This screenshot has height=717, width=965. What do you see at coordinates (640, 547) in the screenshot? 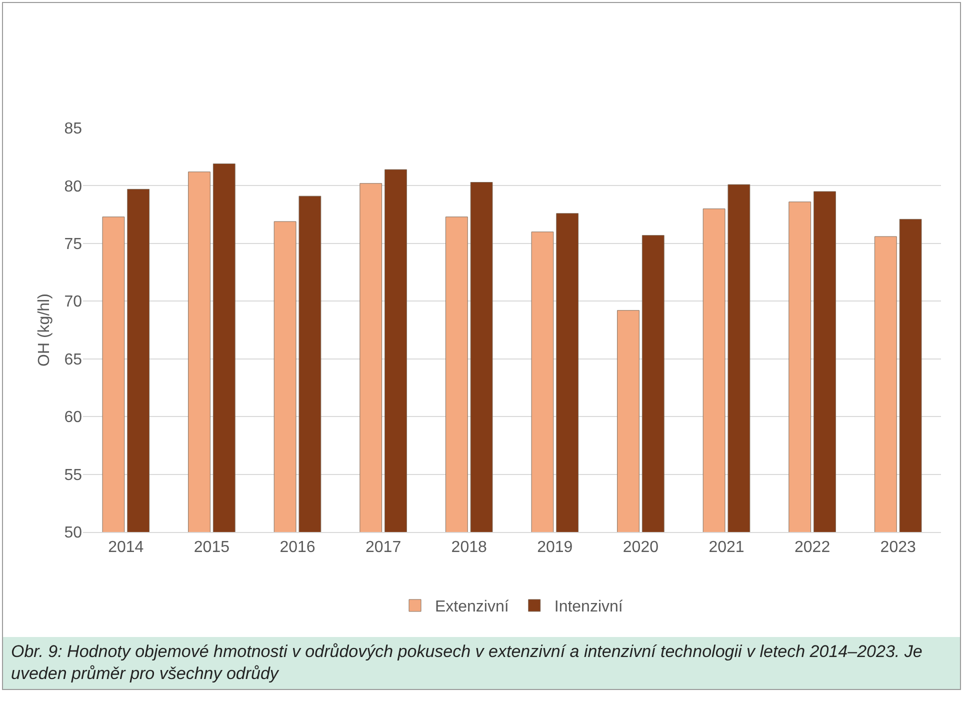
I see `x-tick-label: 2020` at bounding box center [640, 547].